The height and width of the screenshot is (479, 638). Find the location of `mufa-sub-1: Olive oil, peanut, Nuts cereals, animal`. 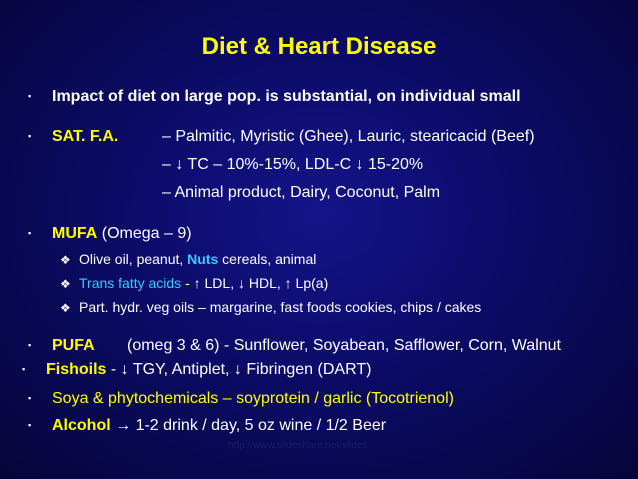

mufa-sub-1: Olive oil, peanut, Nuts cereals, animal is located at coordinates (197, 259).